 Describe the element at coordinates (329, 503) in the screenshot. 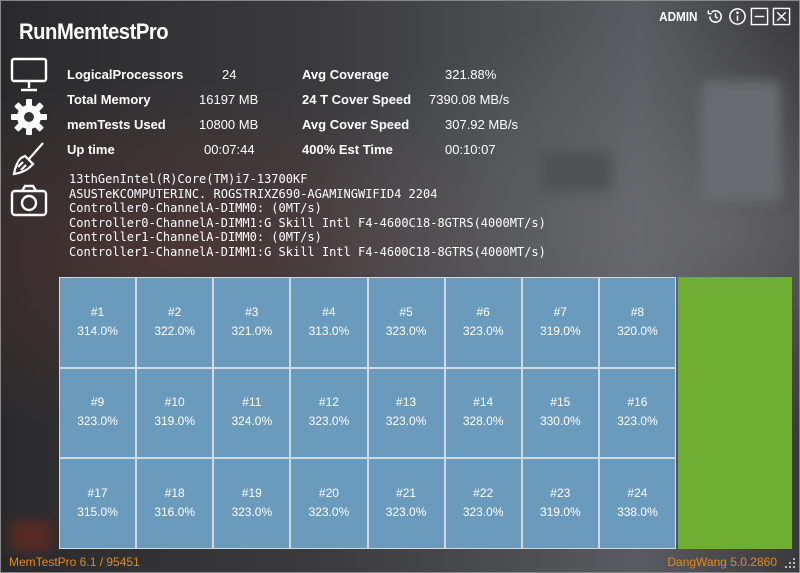

I see `thread-cell: #20 323.0%` at that location.